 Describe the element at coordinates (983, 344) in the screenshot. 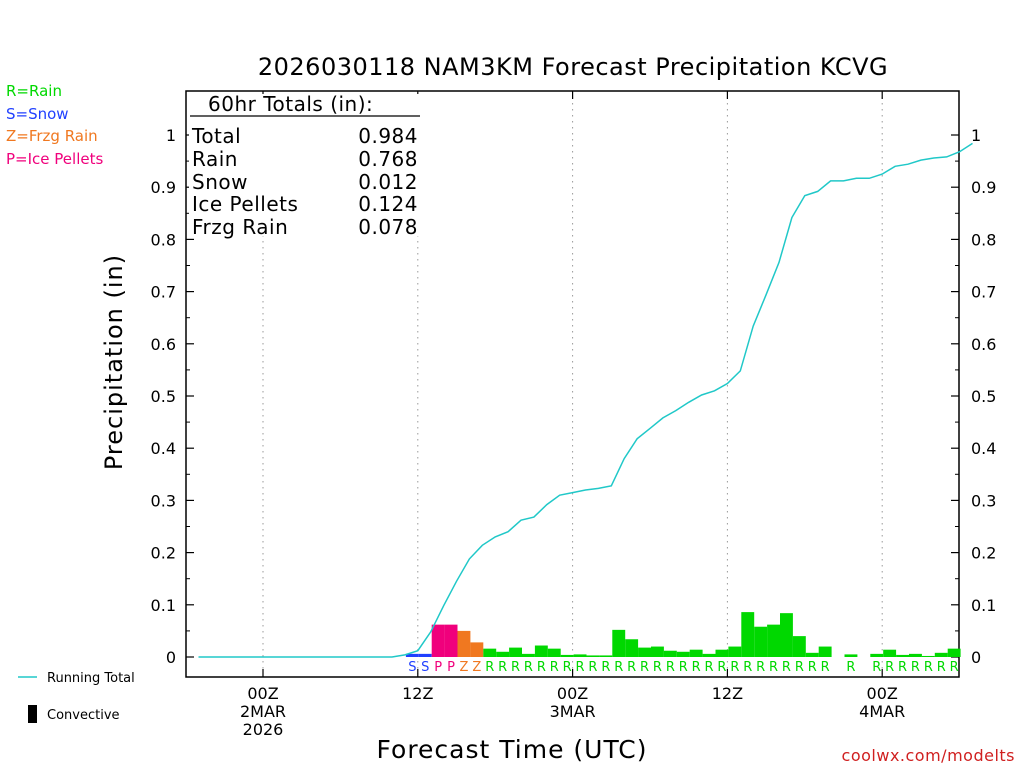

I see `y-tick-label-right: 0.6` at that location.